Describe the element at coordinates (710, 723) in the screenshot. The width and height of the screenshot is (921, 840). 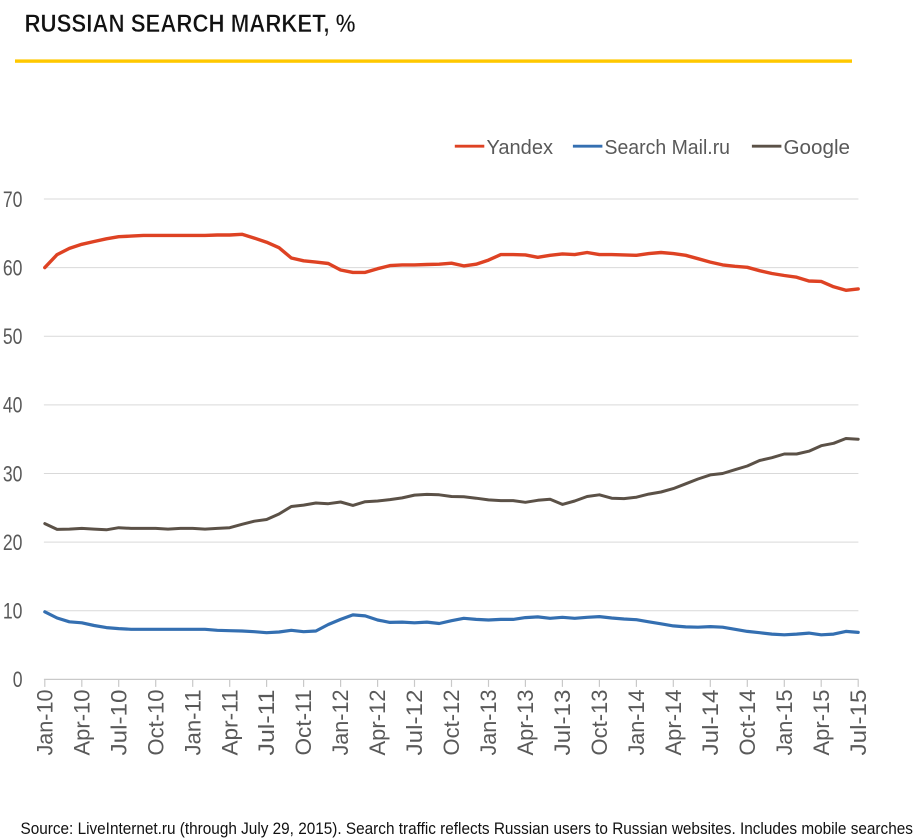
I see `svg-text: Jul-14` at that location.